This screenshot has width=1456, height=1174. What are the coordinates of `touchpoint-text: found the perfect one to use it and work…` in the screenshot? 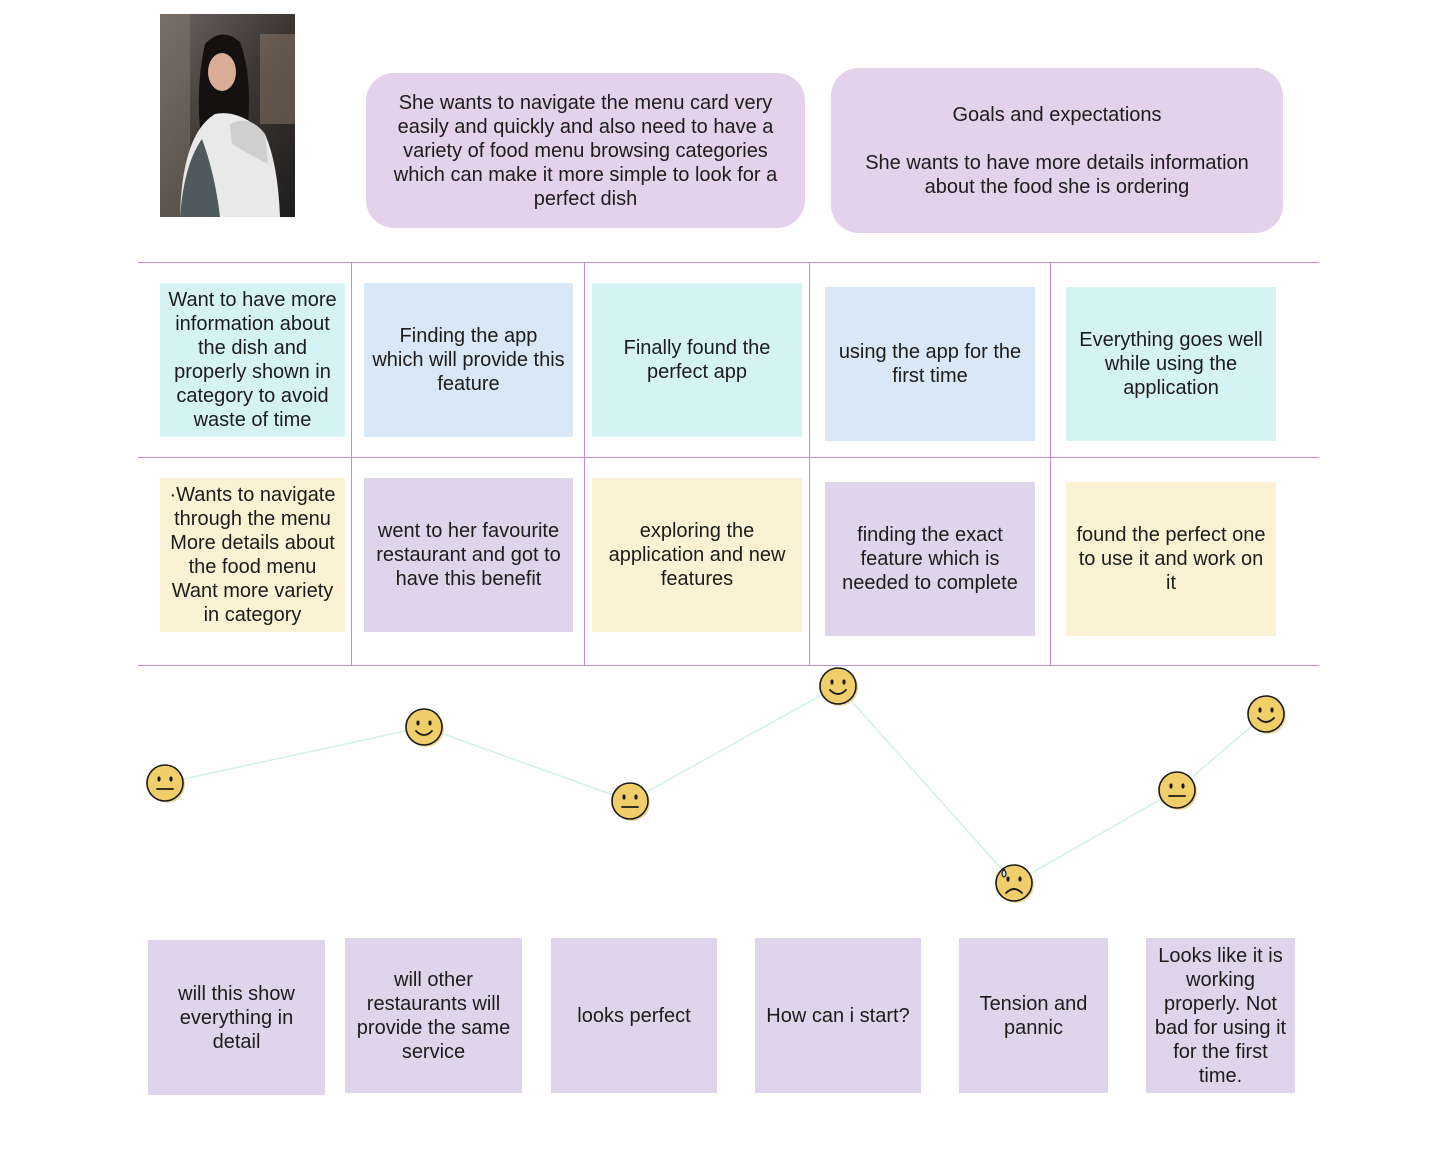 It's located at (1171, 559).